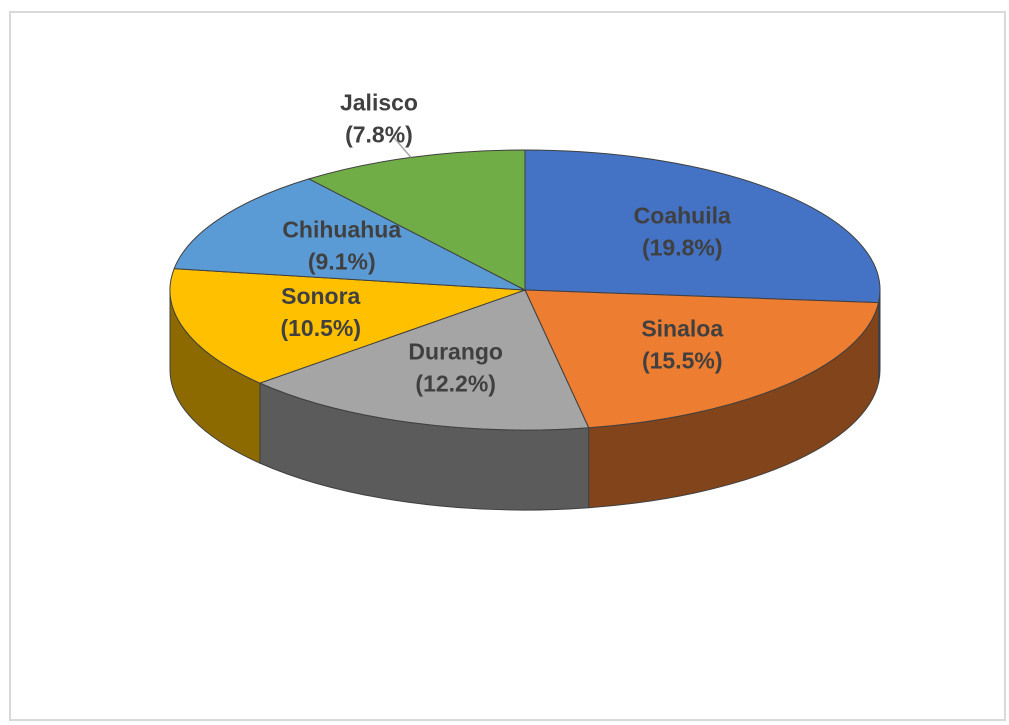  What do you see at coordinates (682, 215) in the screenshot?
I see `category-label: Coahuila` at bounding box center [682, 215].